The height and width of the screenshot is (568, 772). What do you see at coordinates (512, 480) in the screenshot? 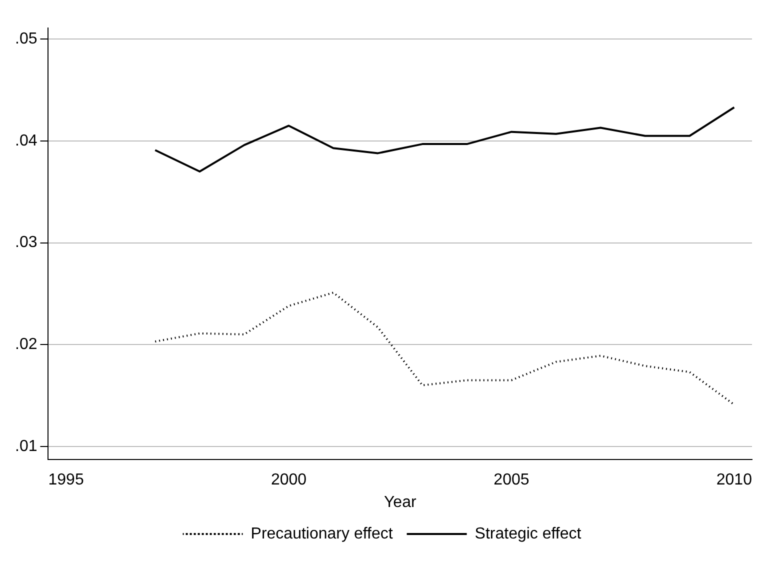
I see `x-tick-label: 2005` at bounding box center [512, 480].